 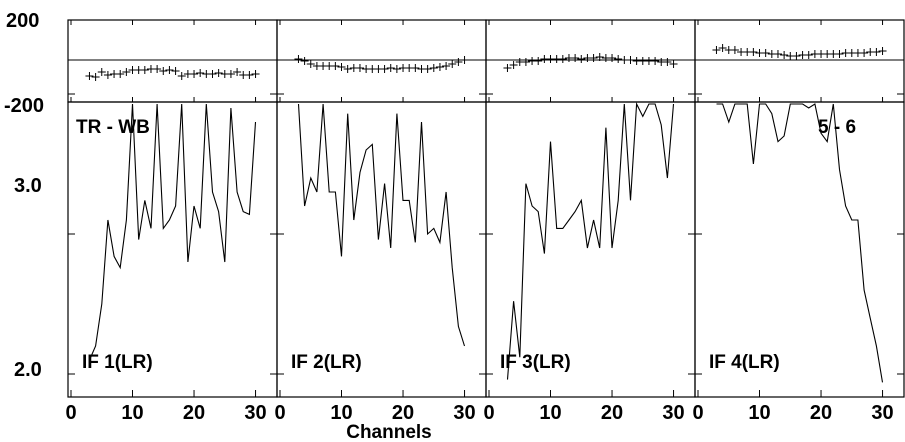 I want to click on panel-label: IF 4(LR), so click(x=744, y=362).